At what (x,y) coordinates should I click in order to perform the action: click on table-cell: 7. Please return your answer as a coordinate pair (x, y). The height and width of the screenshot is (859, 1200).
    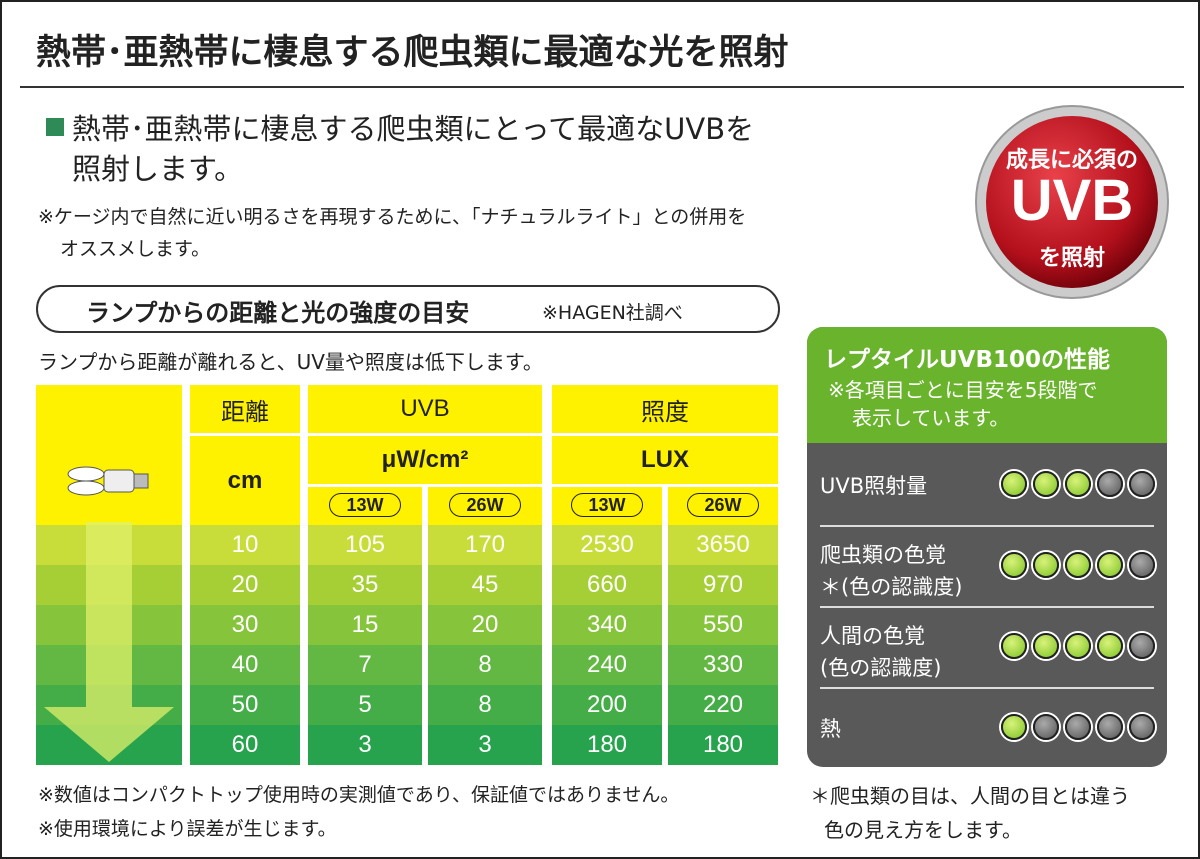
    Looking at the image, I should click on (365, 665).